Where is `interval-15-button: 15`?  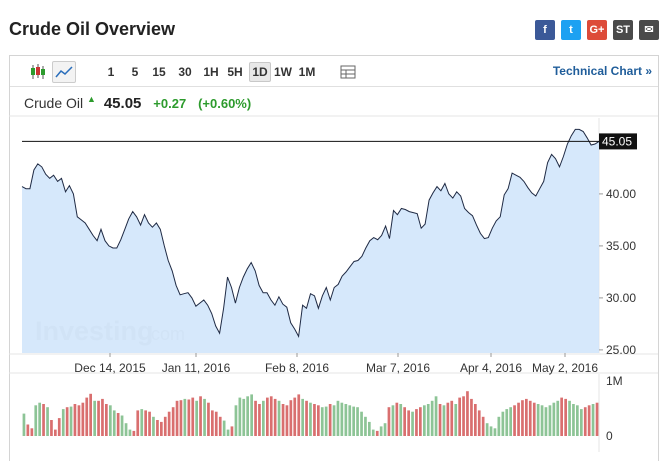 interval-15-button: 15 is located at coordinates (159, 72).